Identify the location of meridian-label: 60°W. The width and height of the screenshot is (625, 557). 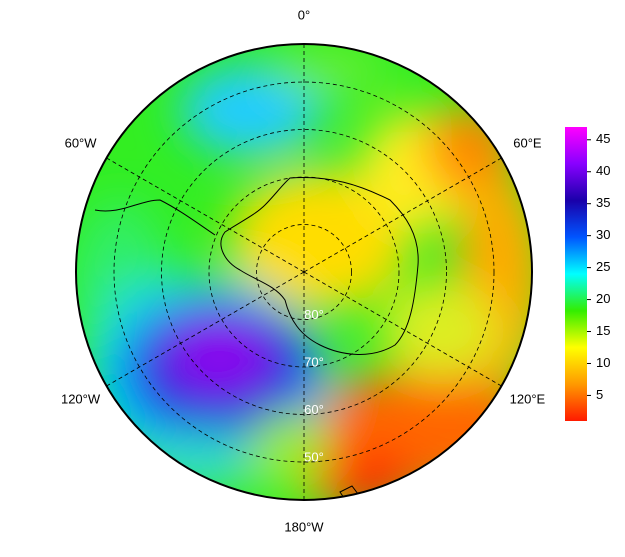
(81, 142).